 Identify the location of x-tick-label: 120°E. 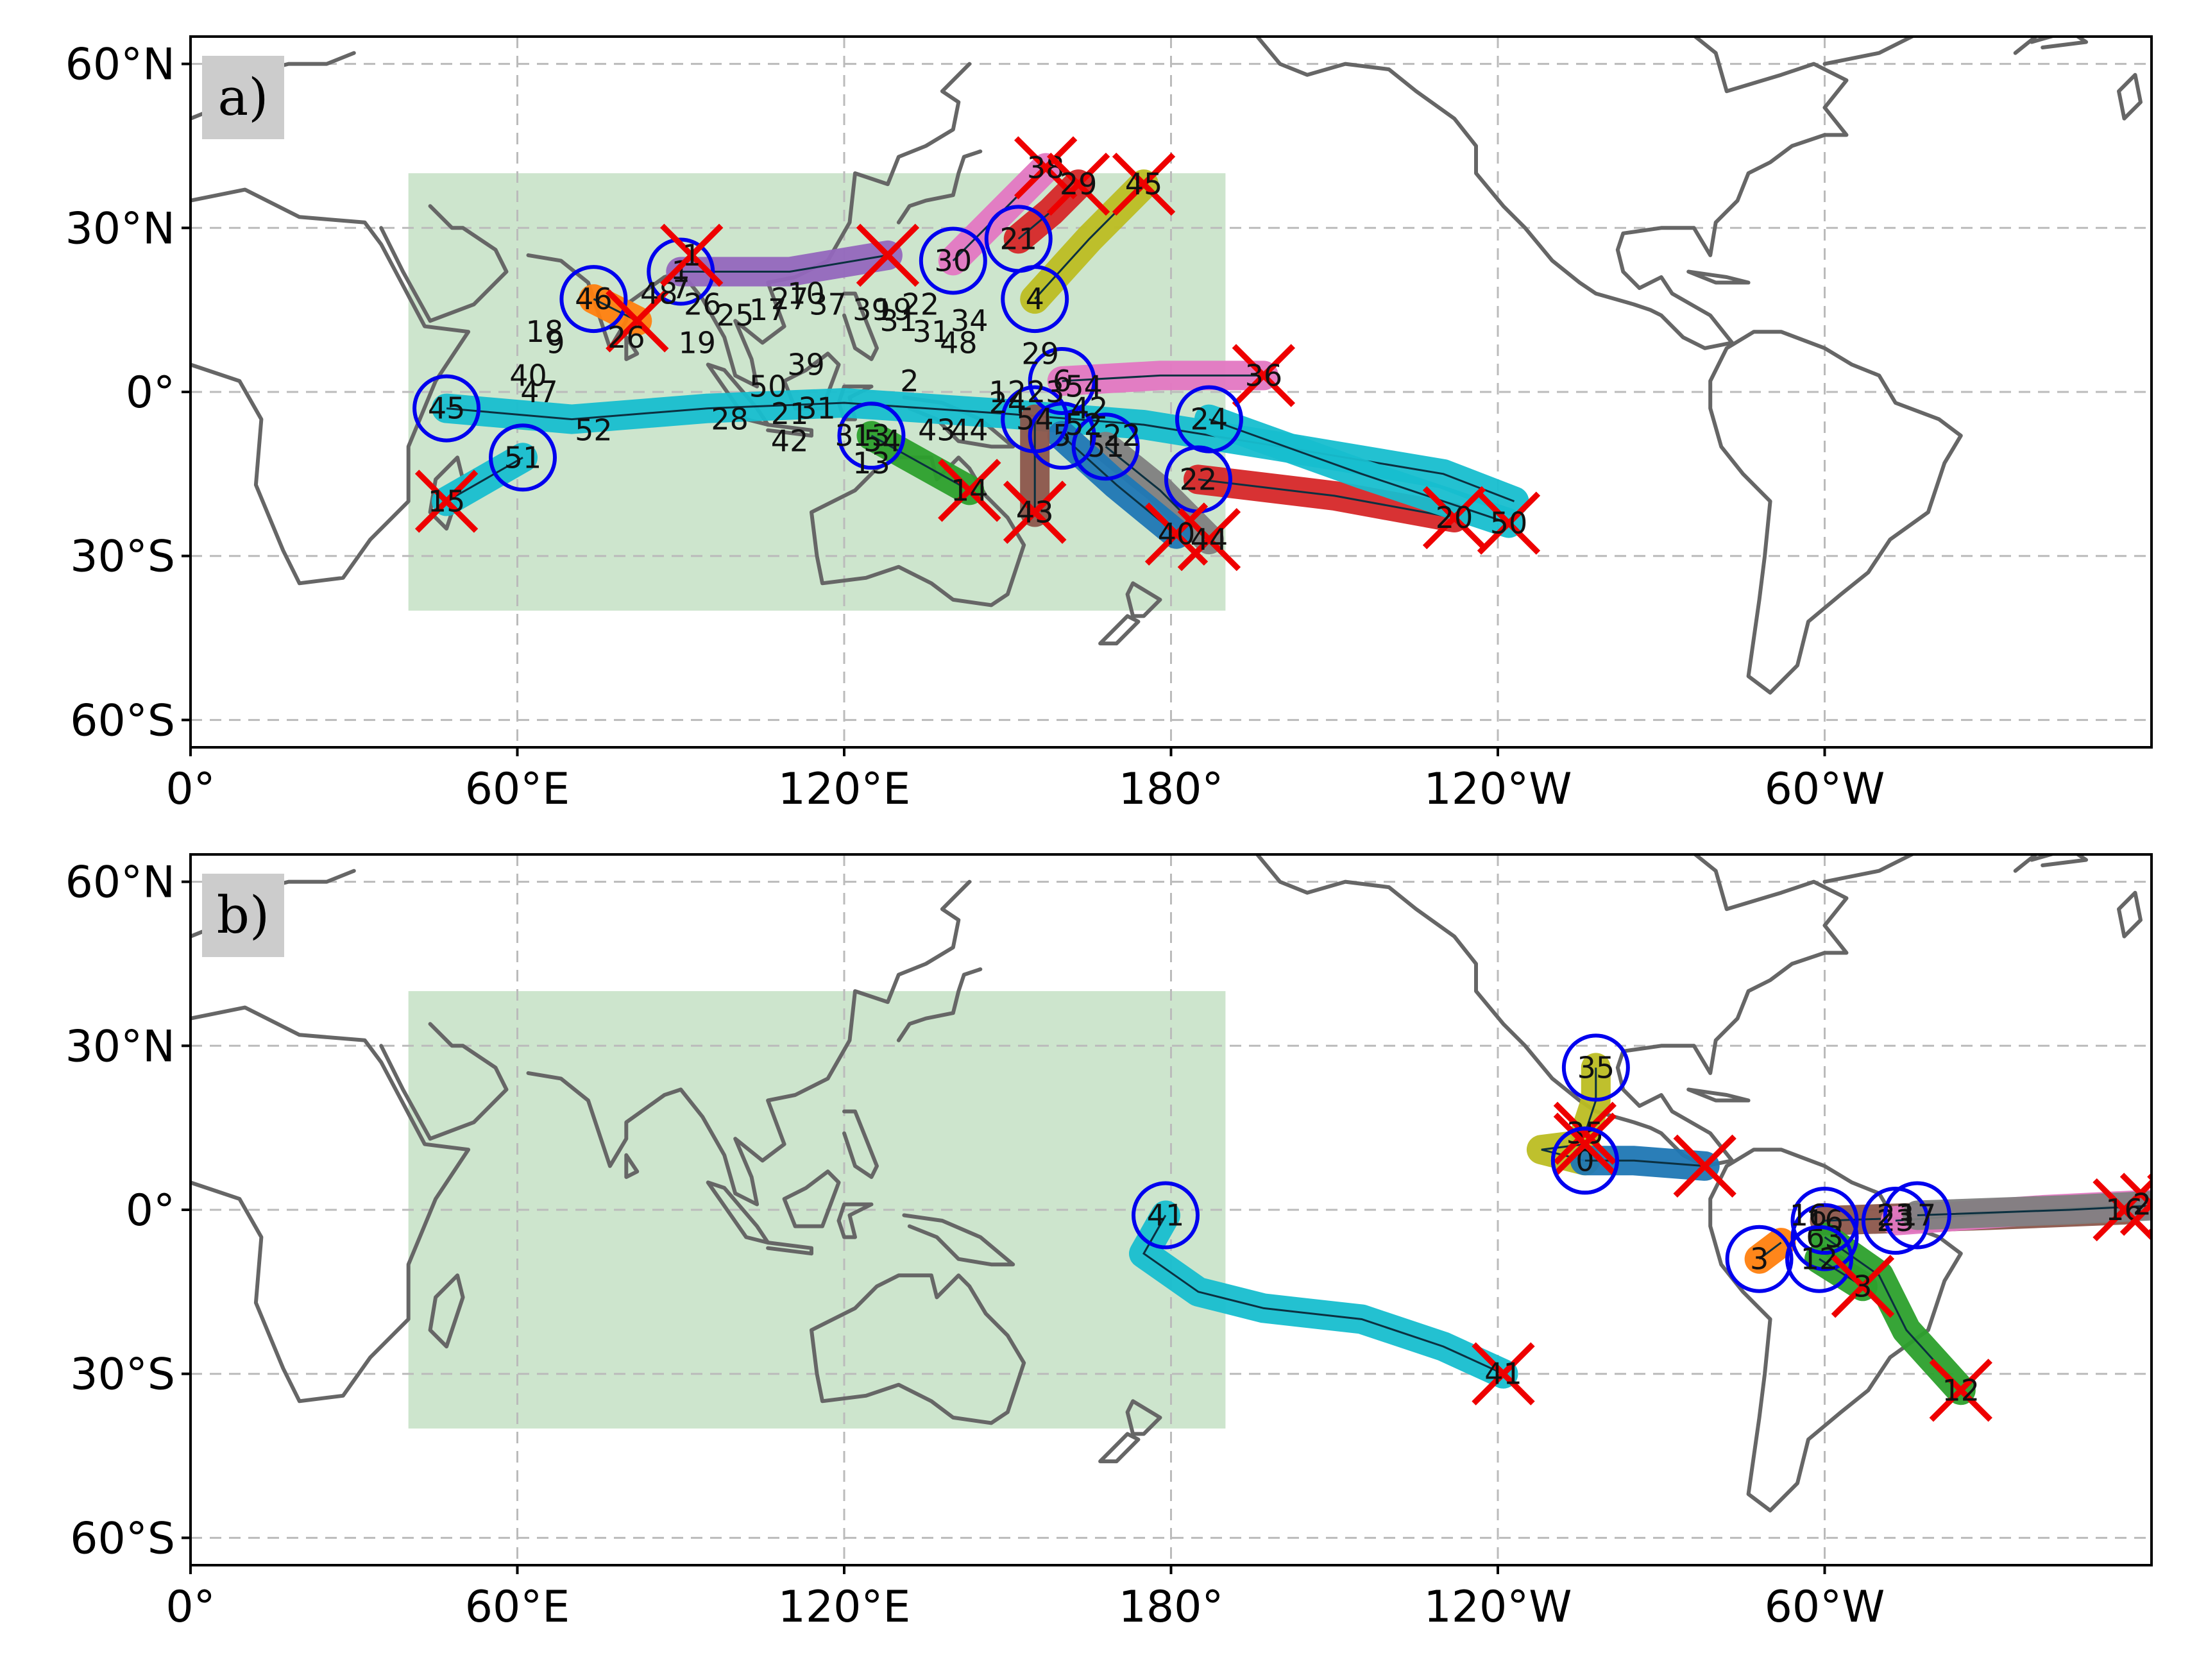
(844, 1607).